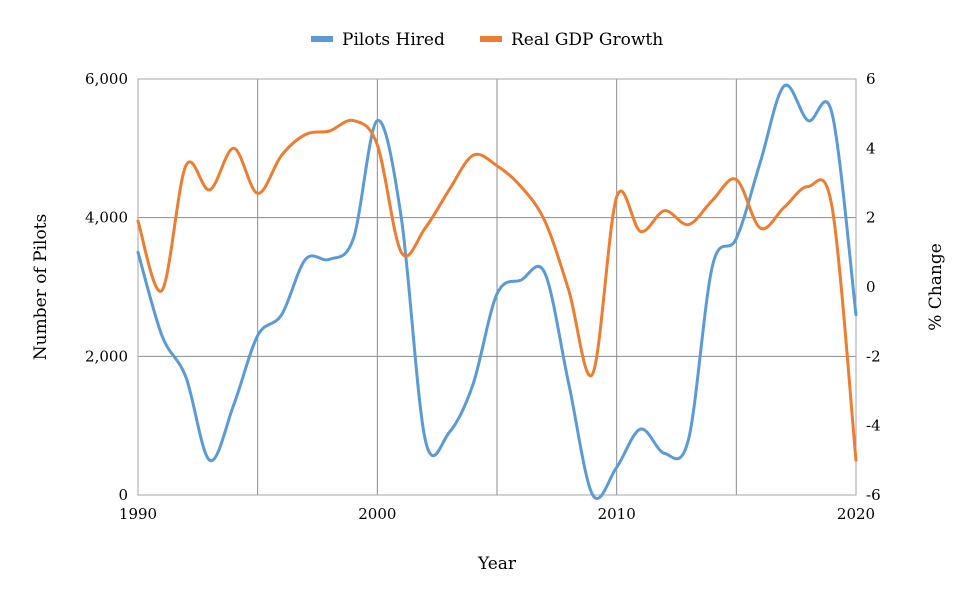 The image size is (975, 603). Describe the element at coordinates (873, 356) in the screenshot. I see `y-right-tick-label: -2` at that location.